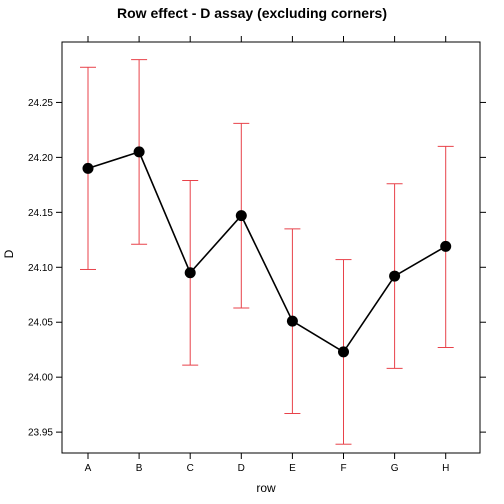 The image size is (504, 504). What do you see at coordinates (266, 488) in the screenshot?
I see `x-axis-label: row` at bounding box center [266, 488].